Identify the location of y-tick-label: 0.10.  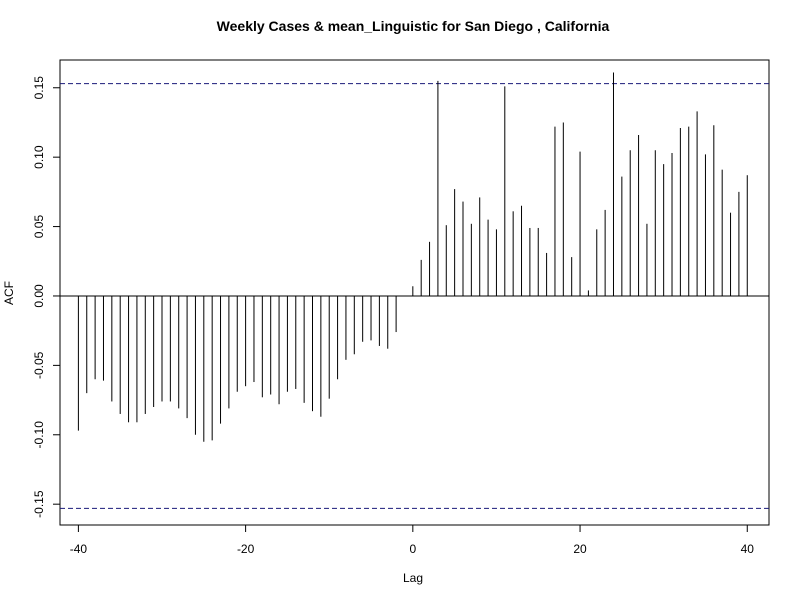
(39, 157).